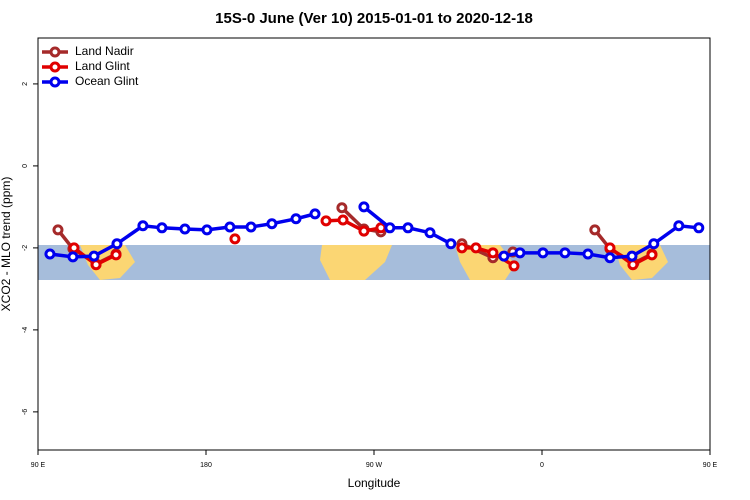  Describe the element at coordinates (25, 330) in the screenshot. I see `y-tick-label: -4` at that location.